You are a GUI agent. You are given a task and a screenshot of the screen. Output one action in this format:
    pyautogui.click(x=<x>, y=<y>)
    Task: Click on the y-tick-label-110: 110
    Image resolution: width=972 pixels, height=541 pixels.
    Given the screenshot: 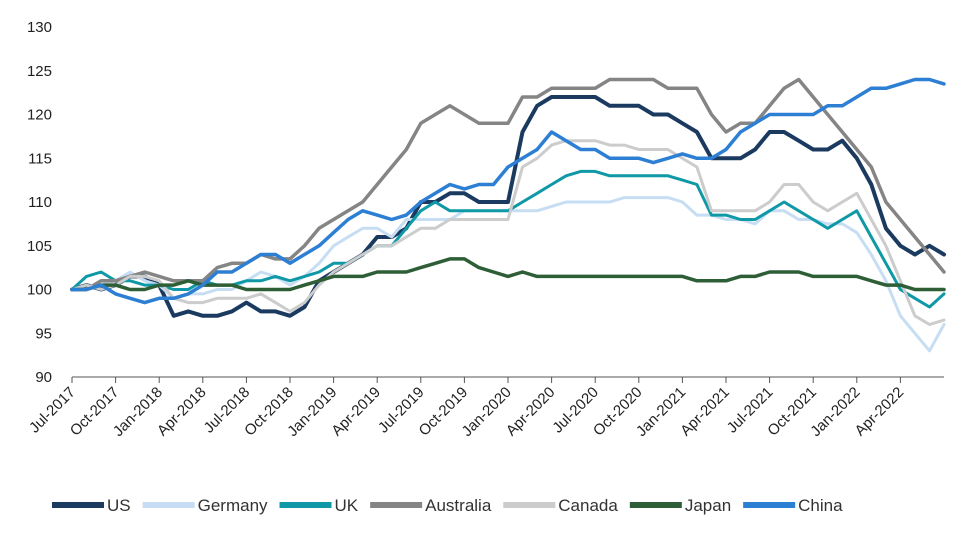 What is the action you would take?
    pyautogui.click(x=40, y=202)
    